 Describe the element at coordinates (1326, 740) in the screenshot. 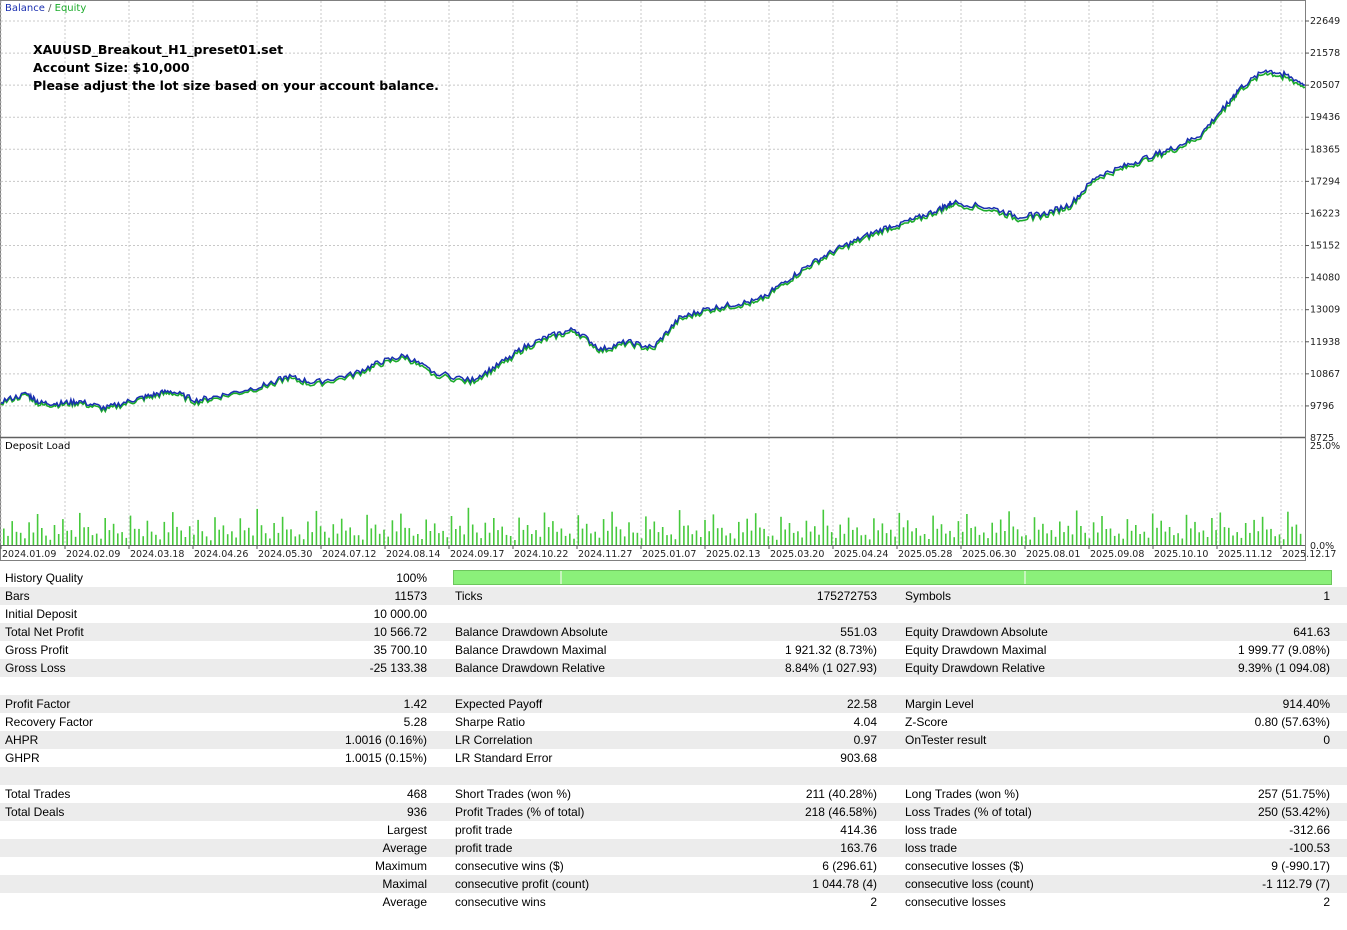

I see `stat-value: 0` at that location.